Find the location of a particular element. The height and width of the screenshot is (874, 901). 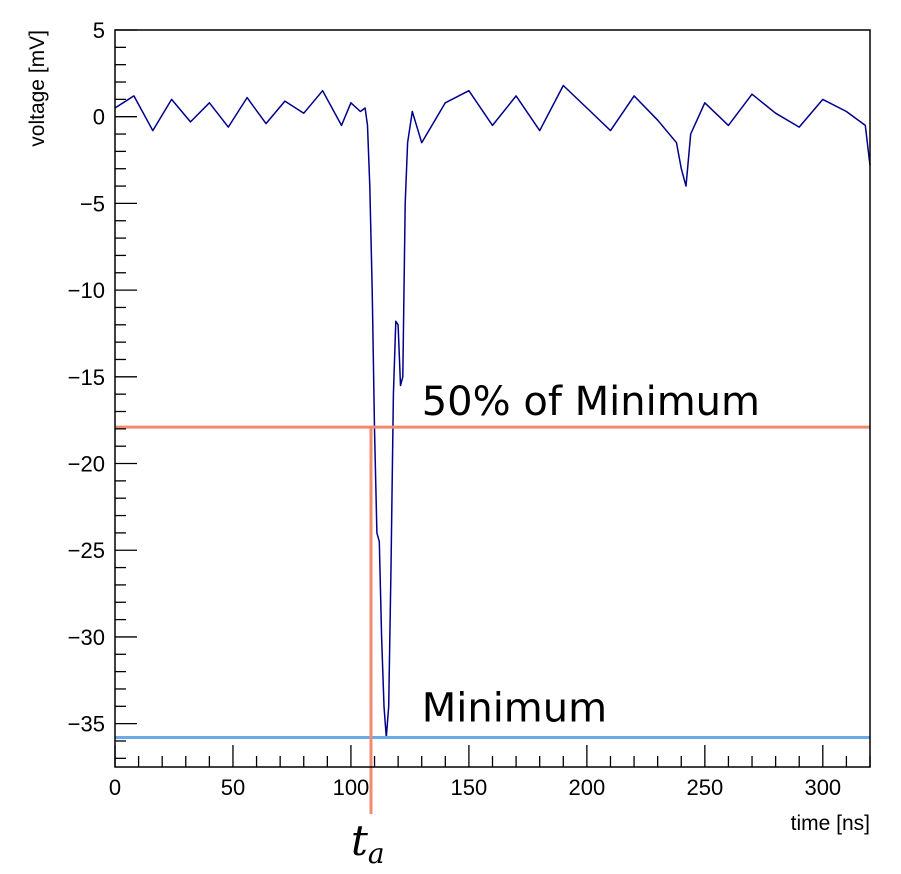

x-tick-label: 200 is located at coordinates (587, 787).